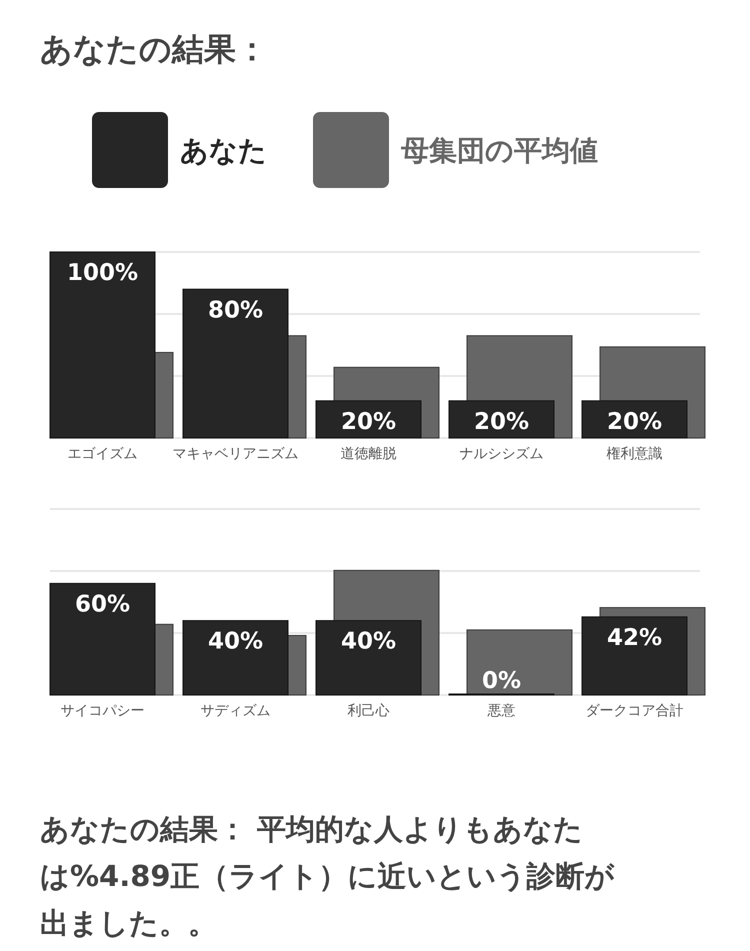 Image resolution: width=750 pixels, height=951 pixels. I want to click on x-tick-label: マキャベリアニズム, so click(235, 454).